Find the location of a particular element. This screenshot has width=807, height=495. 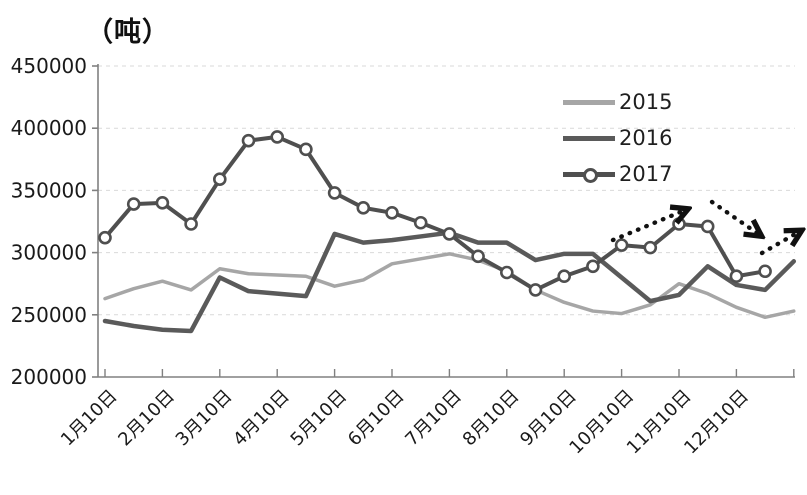

y-tick-label: 350000 is located at coordinates (49, 190).